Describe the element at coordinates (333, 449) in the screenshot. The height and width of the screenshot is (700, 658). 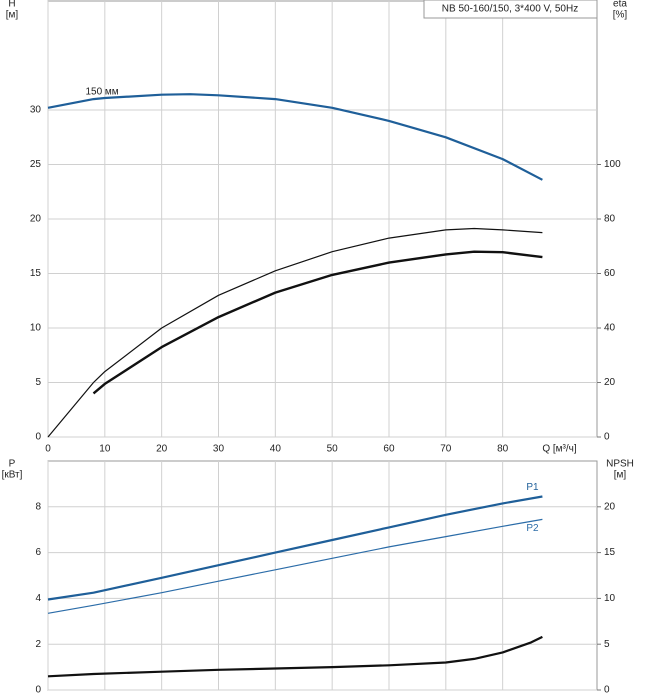
I see `x-tick-label: 50` at that location.